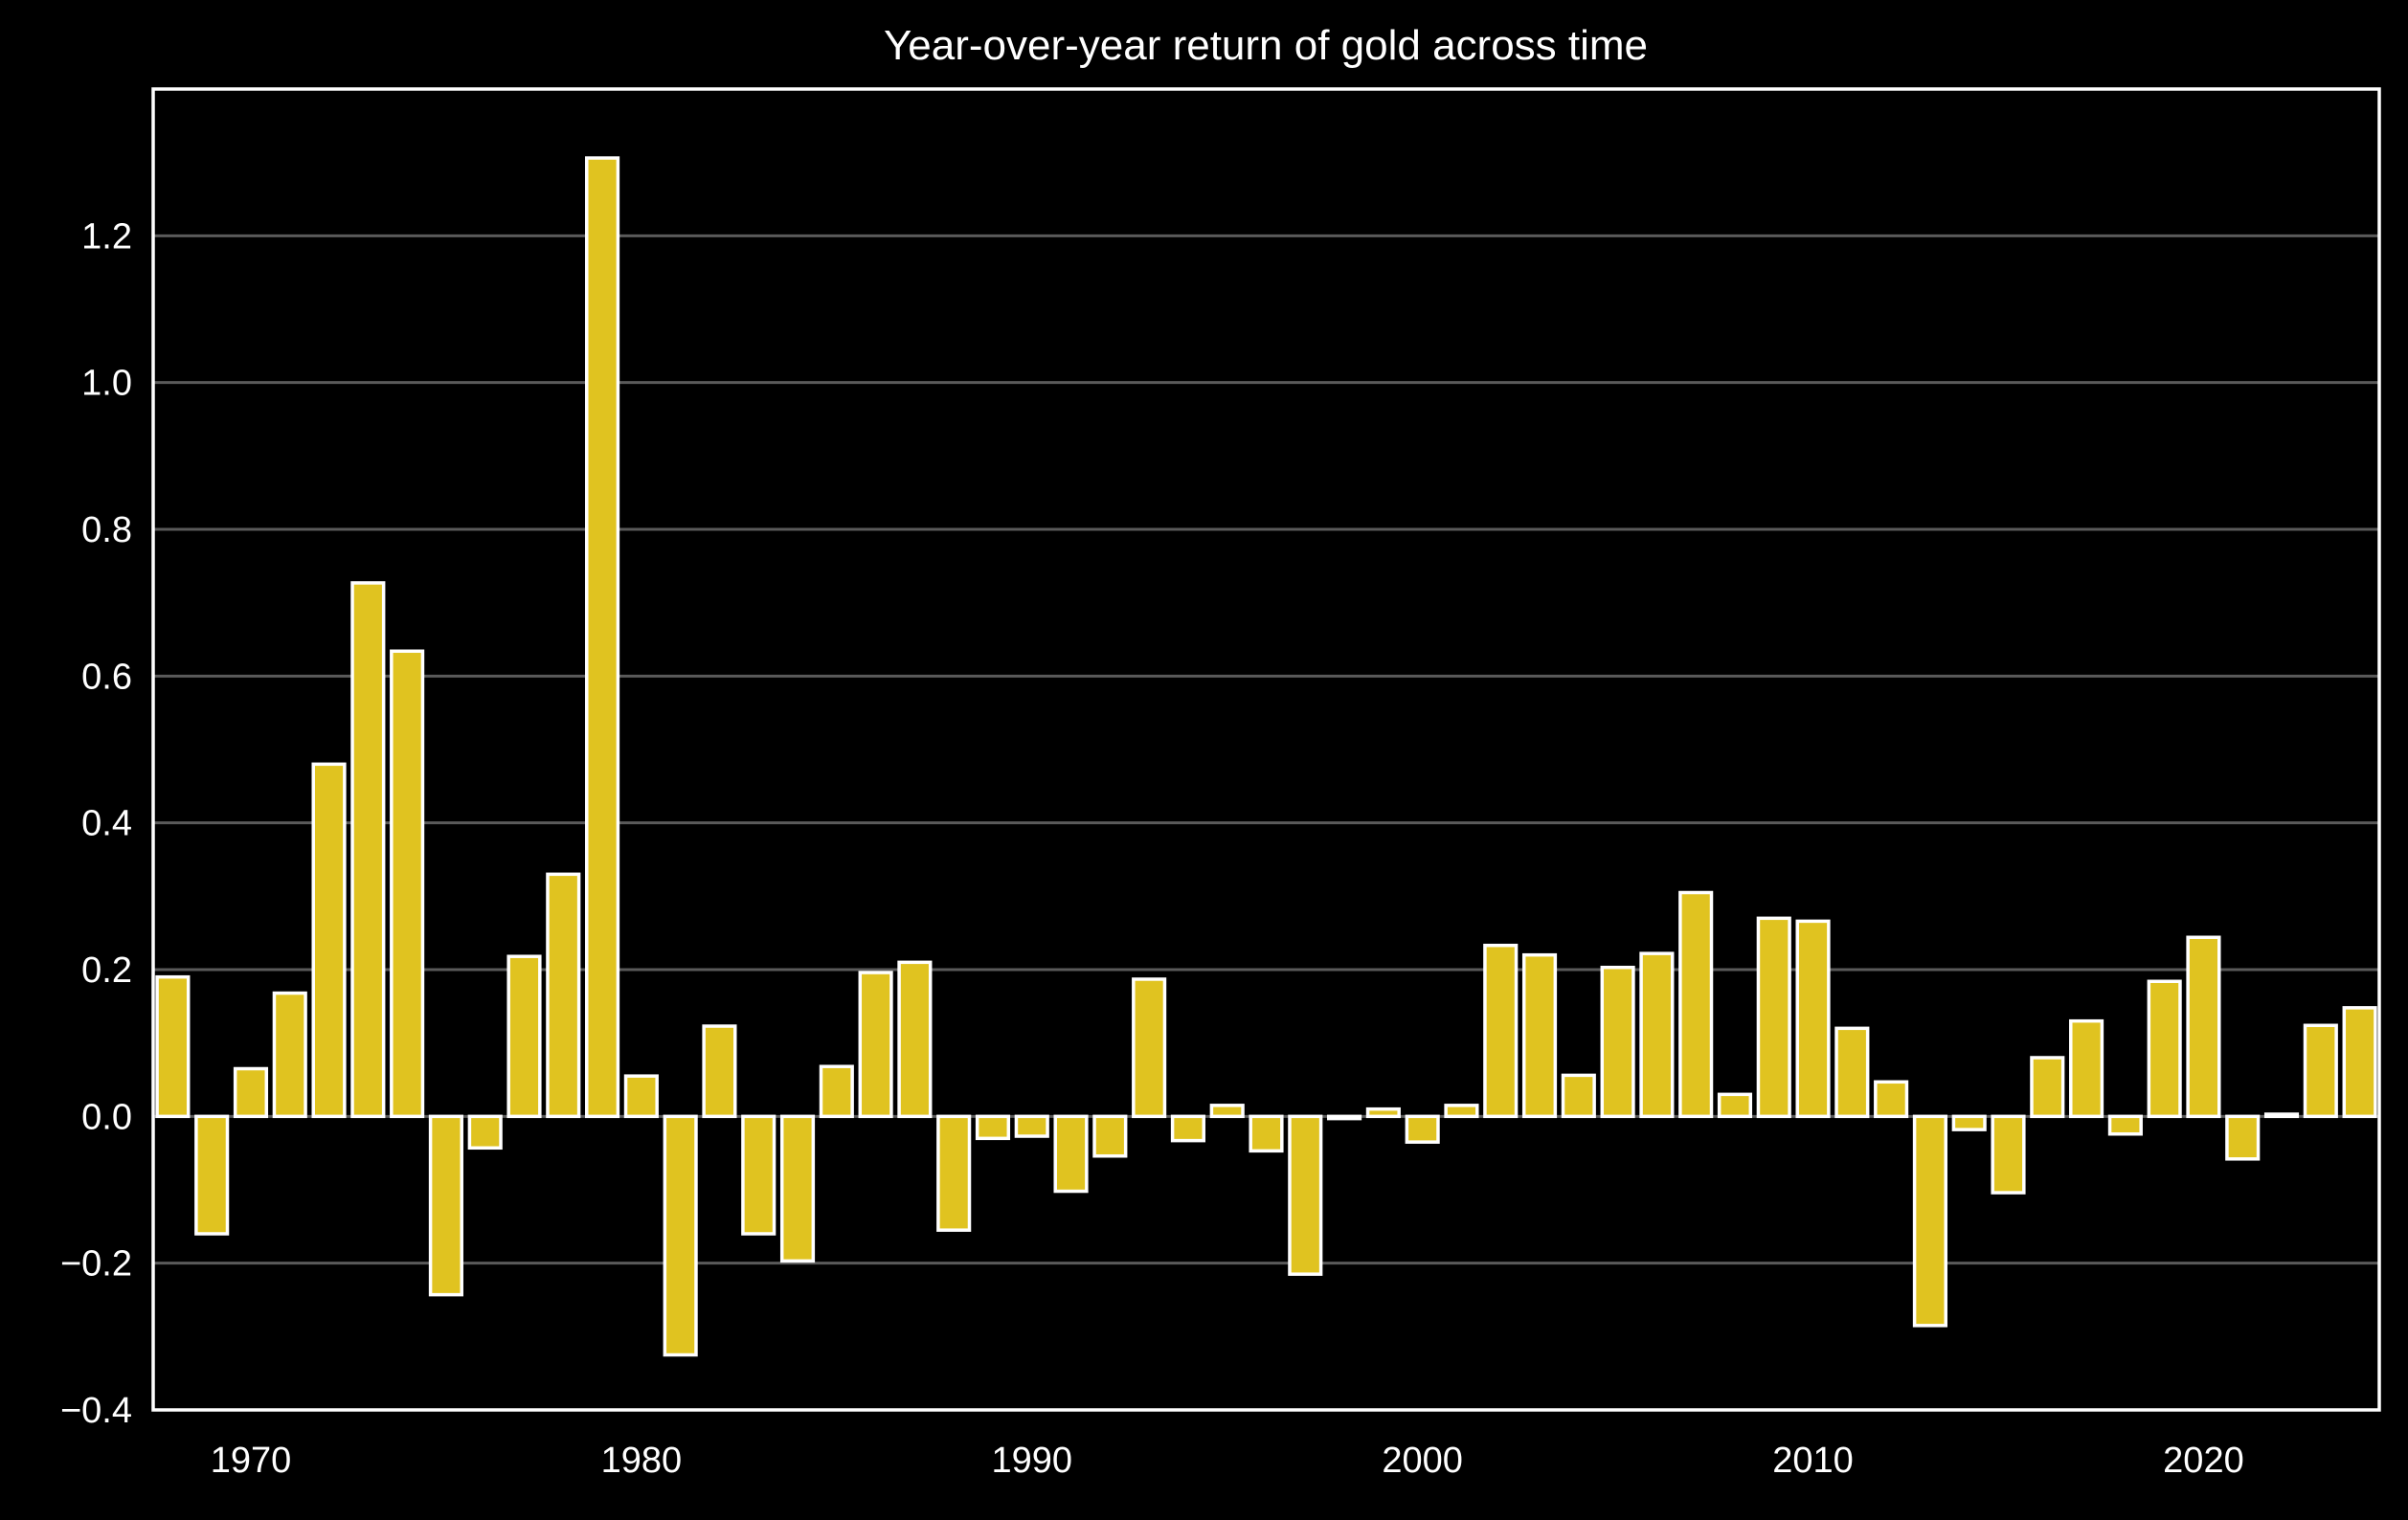 This screenshot has height=1520, width=2408. Describe the element at coordinates (1422, 1461) in the screenshot. I see `x-tick-label: 2000` at that location.